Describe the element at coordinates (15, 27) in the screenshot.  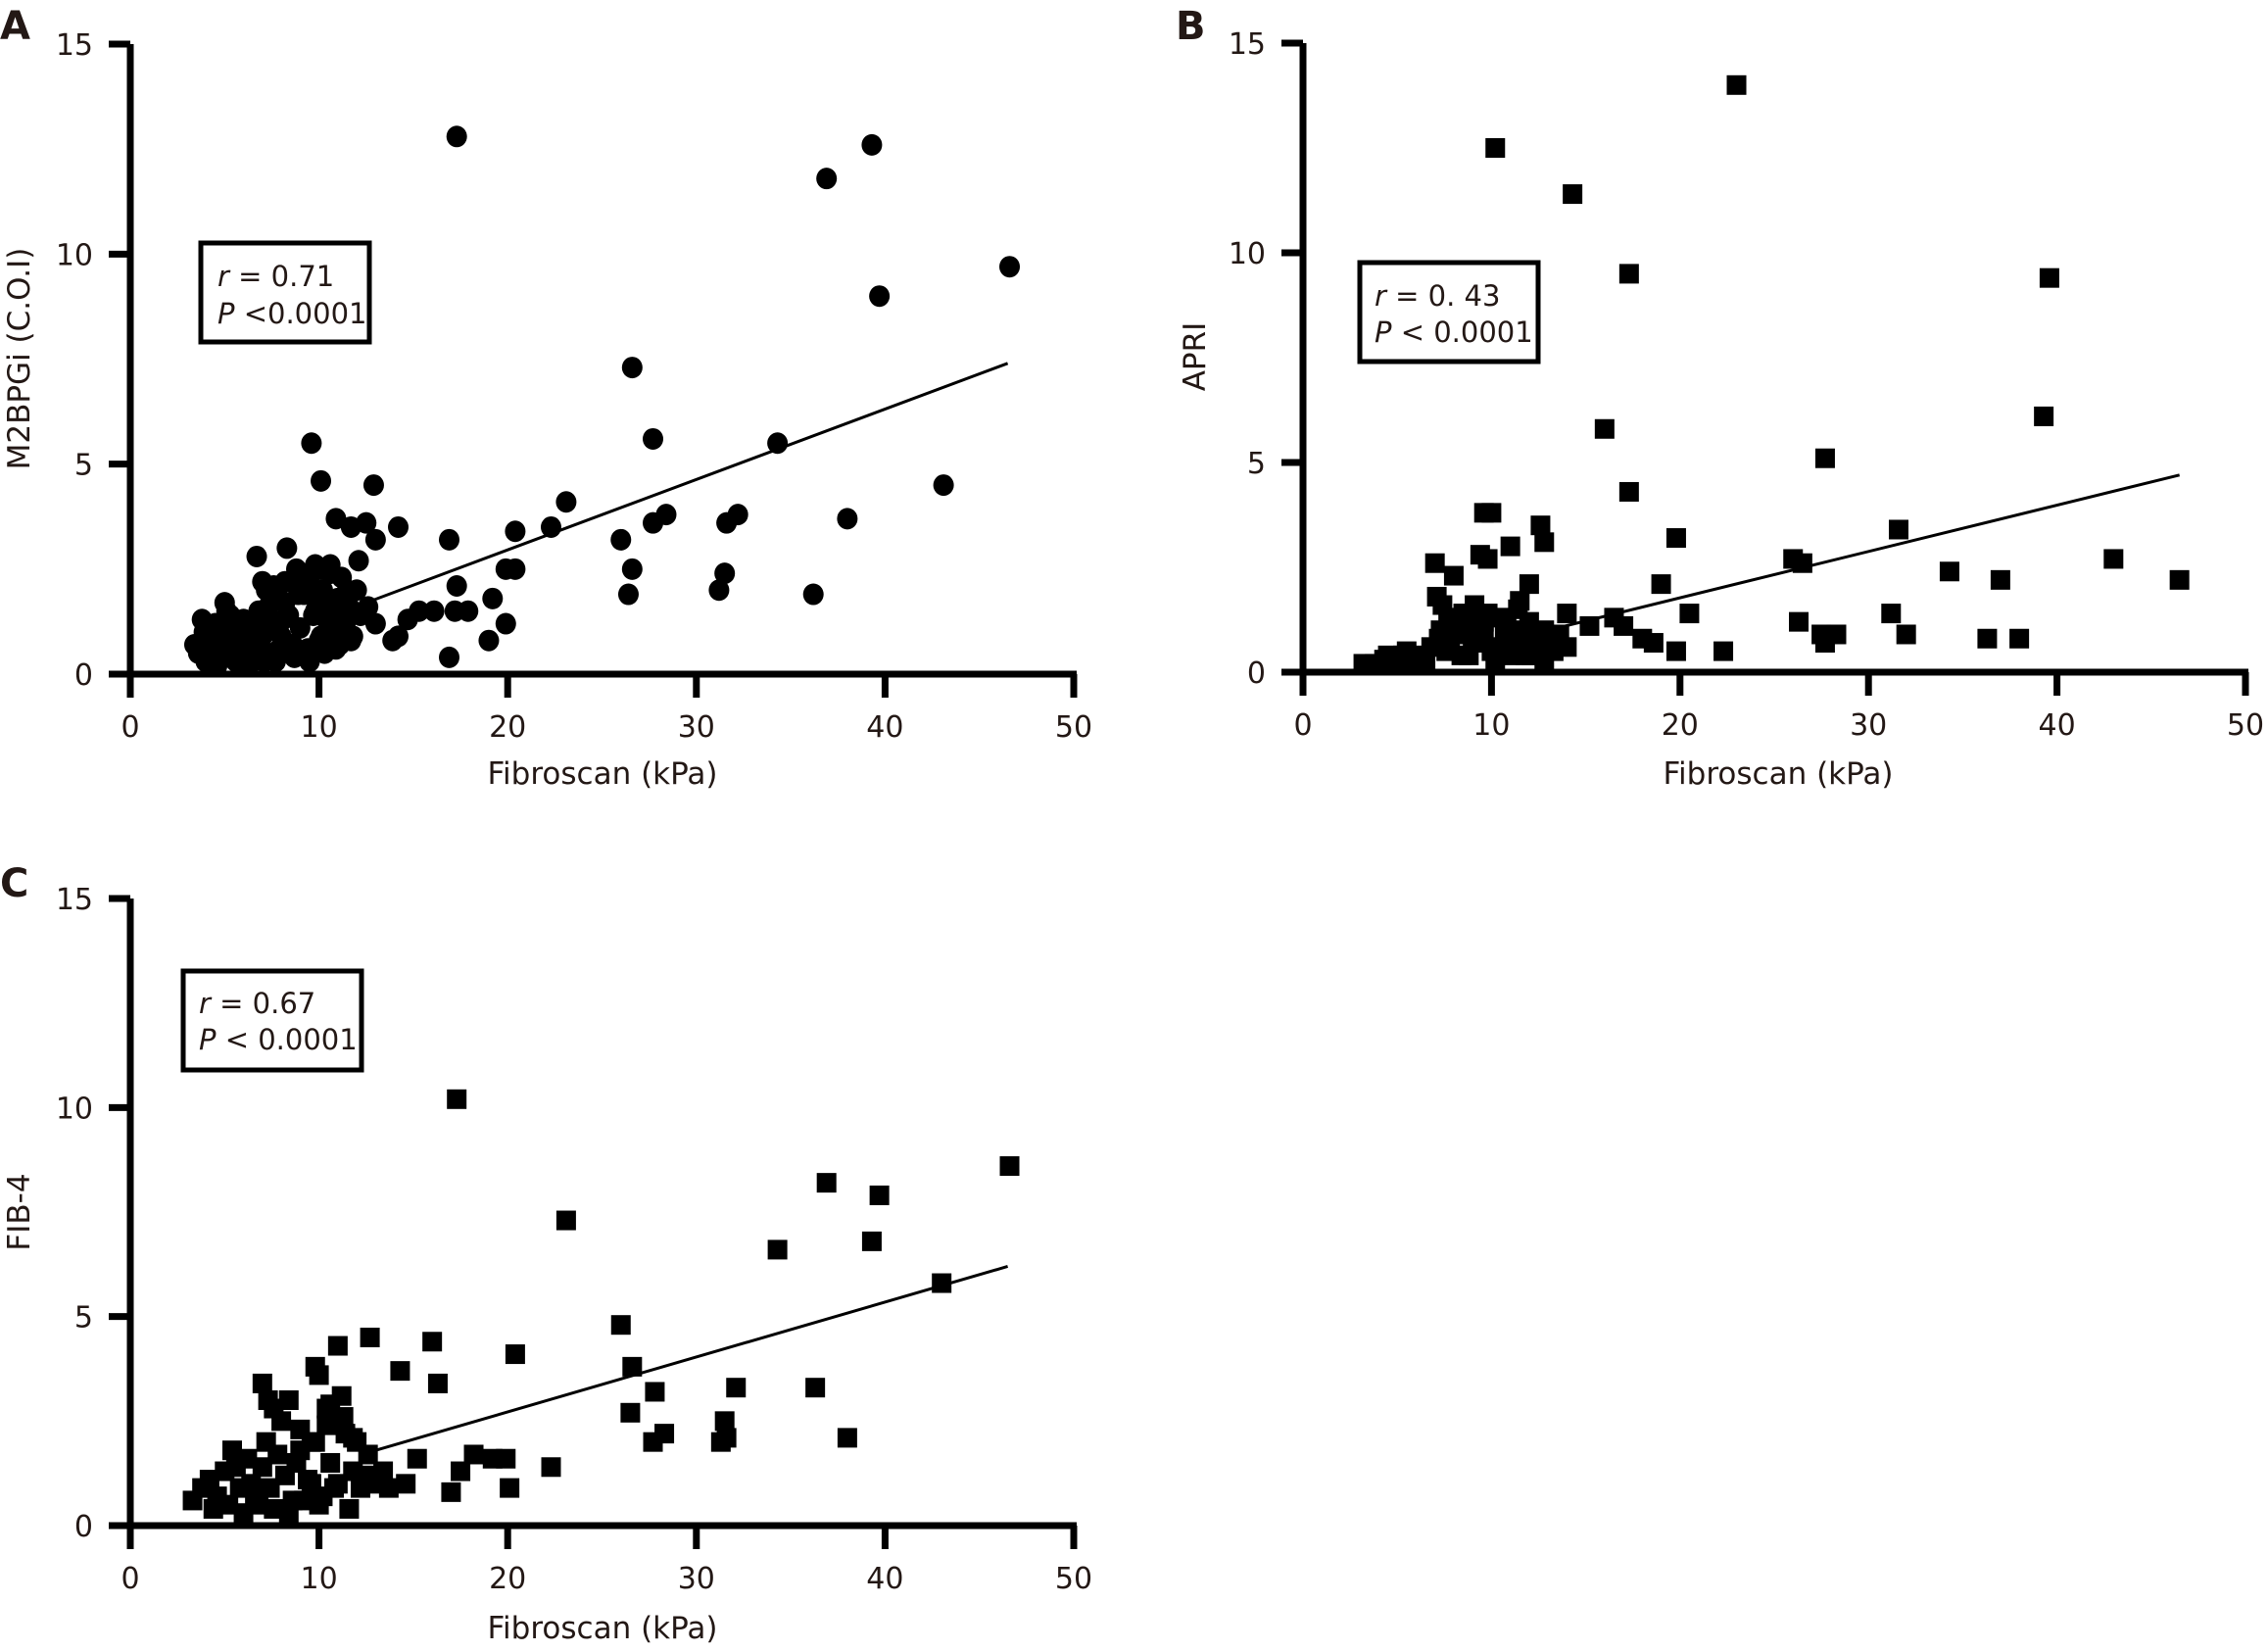
I see `panel-letter-a: A` at that location.